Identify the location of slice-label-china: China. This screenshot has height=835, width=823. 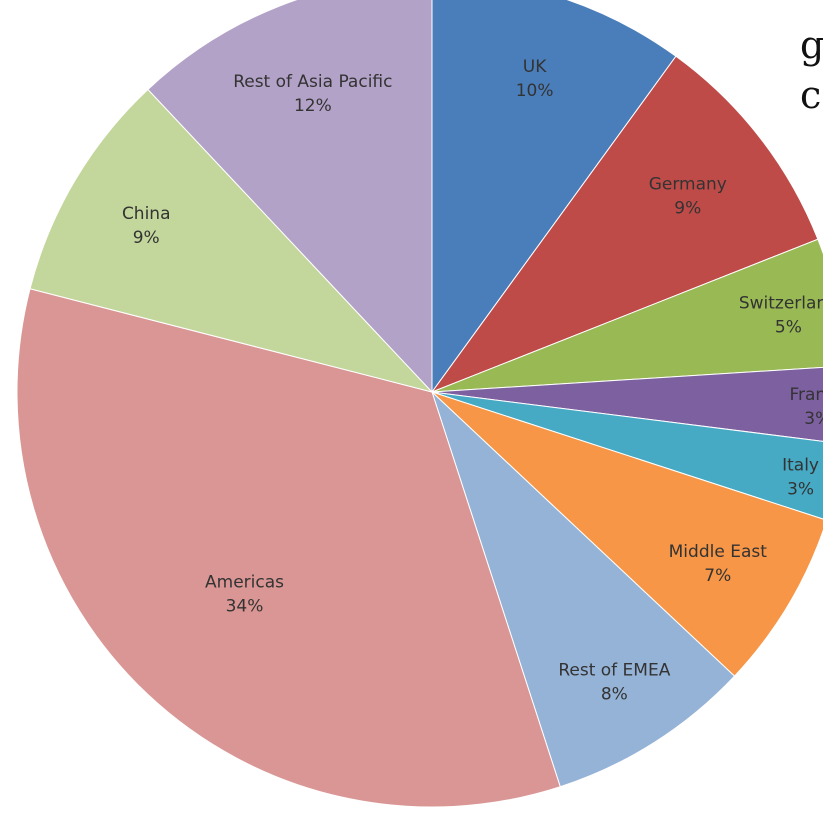
(146, 214).